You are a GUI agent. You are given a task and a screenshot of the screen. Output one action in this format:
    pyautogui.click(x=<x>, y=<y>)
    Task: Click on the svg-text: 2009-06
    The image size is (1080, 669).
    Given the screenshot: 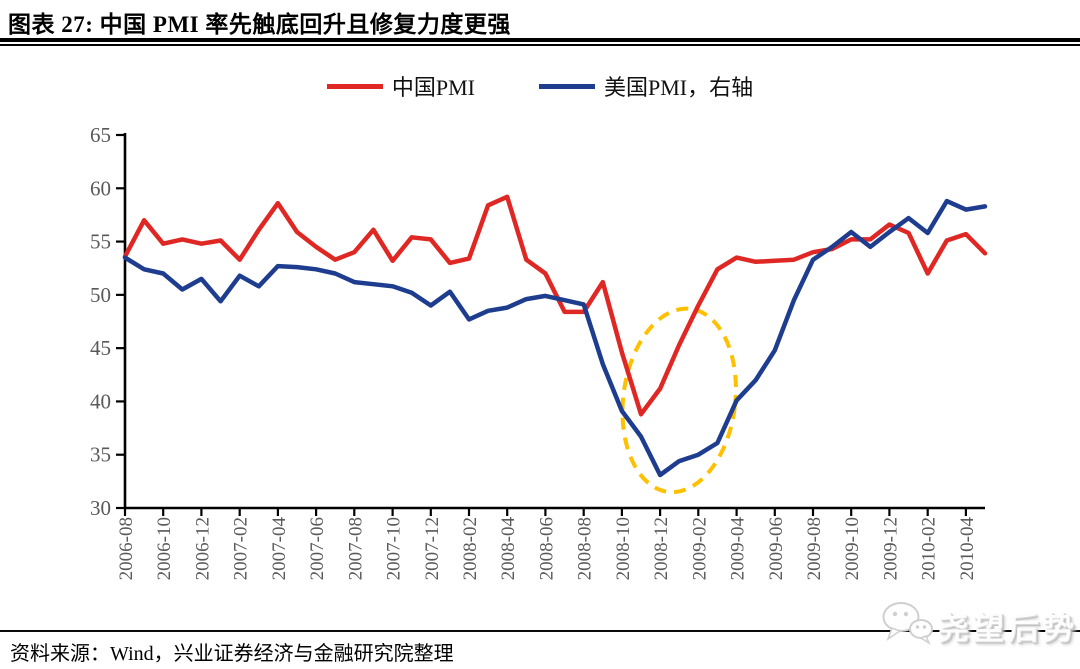 What is the action you would take?
    pyautogui.click(x=776, y=548)
    